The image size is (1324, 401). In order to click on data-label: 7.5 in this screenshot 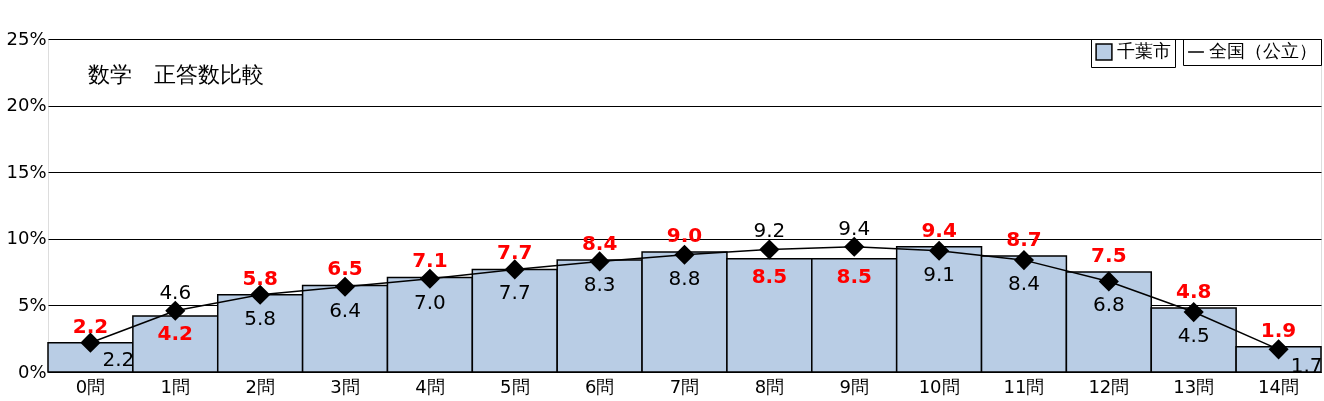, I will do `click(1109, 255)`.